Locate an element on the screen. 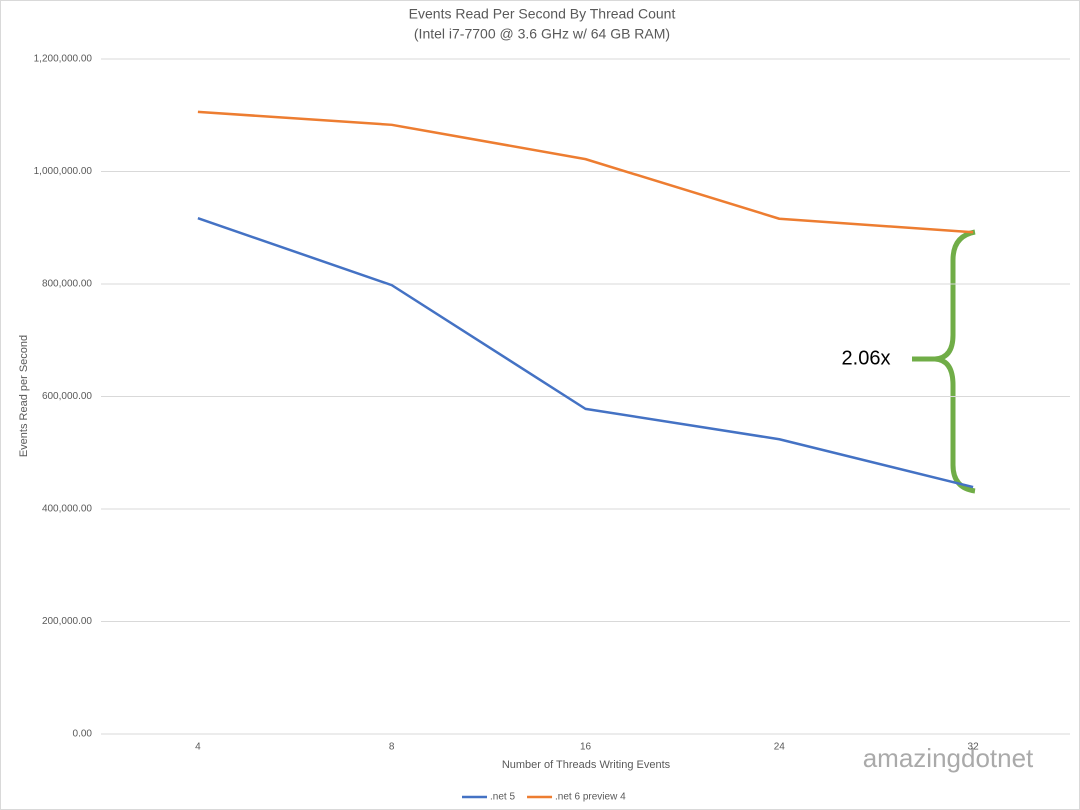 The image size is (1080, 810). x-tick-label: 16 is located at coordinates (586, 747).